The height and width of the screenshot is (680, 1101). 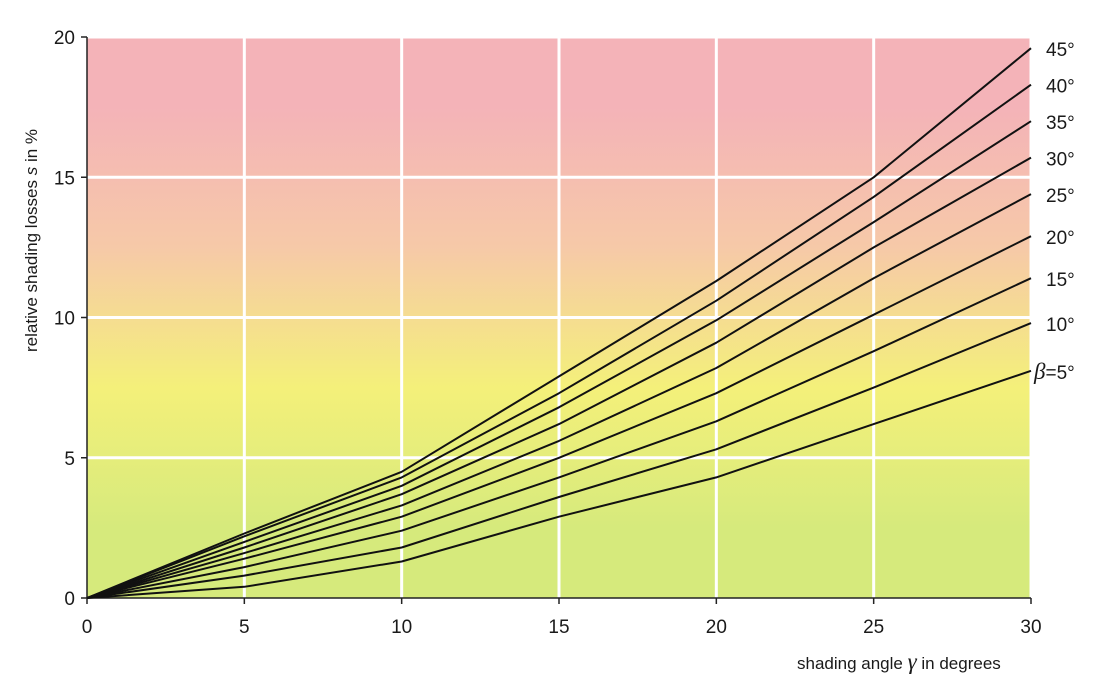 I want to click on y-tick-labels: 0 5 10 15 20, so click(x=64, y=319).